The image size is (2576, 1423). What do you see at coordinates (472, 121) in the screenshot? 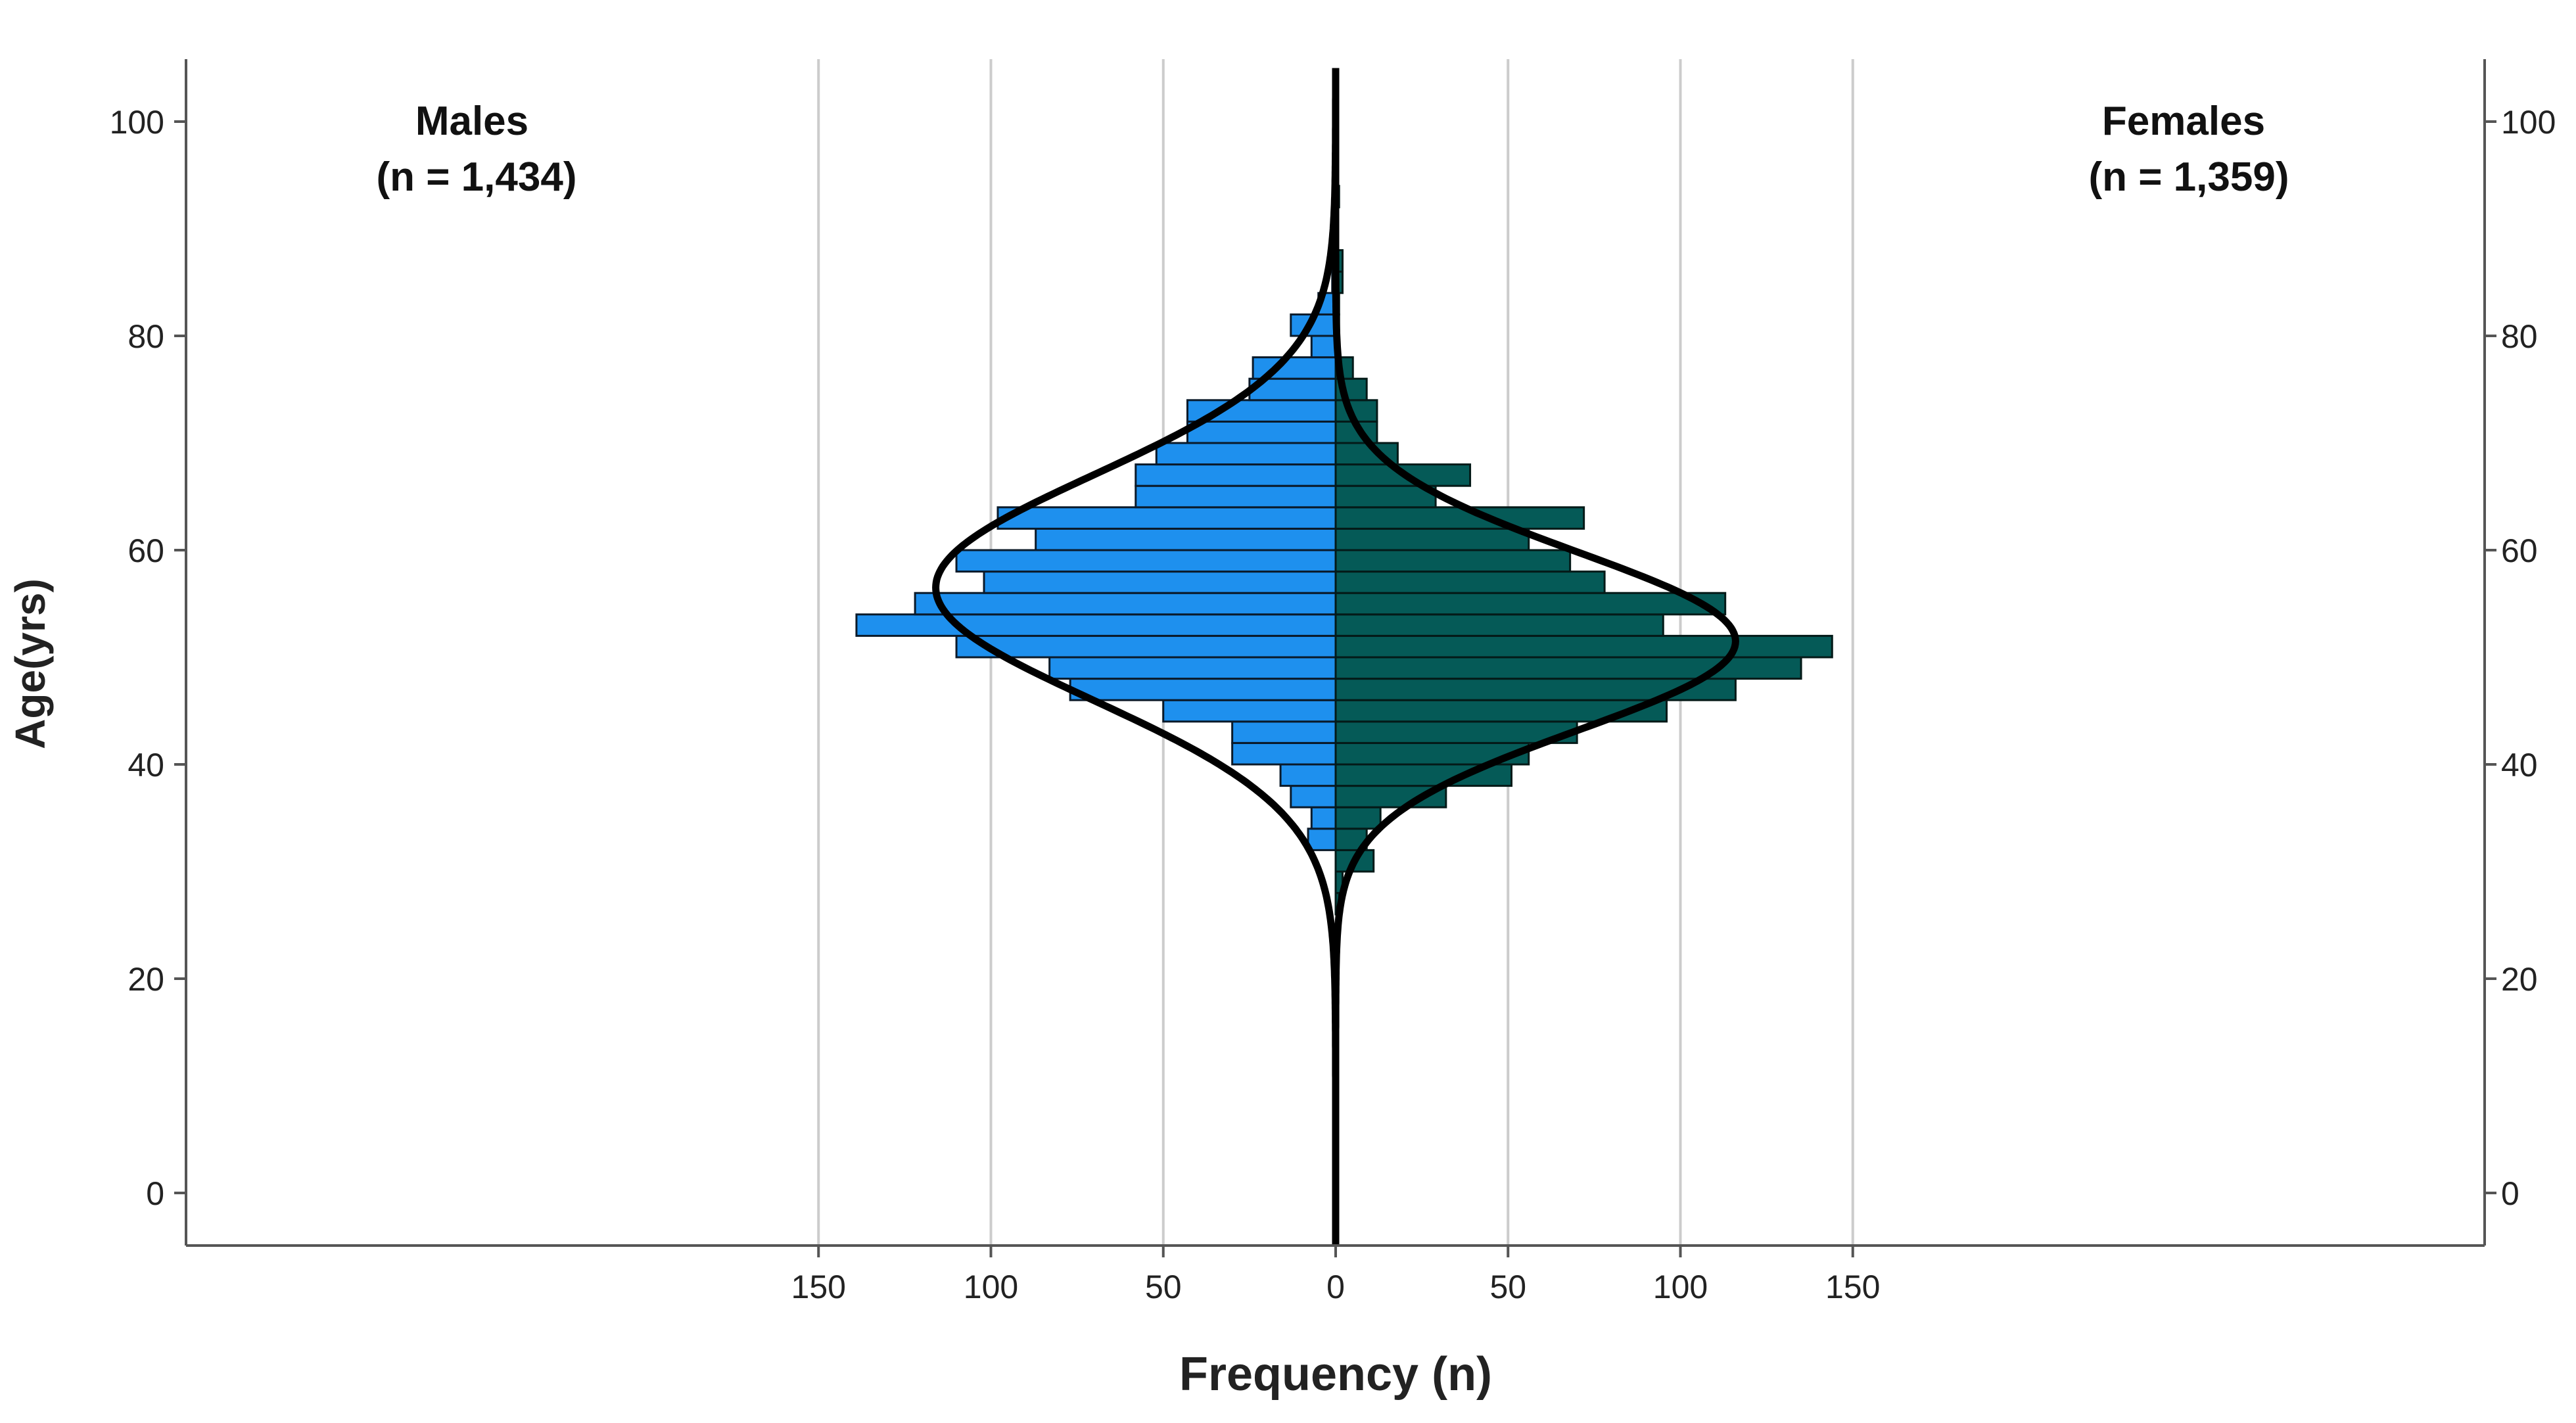
I see `males-label: Males` at bounding box center [472, 121].